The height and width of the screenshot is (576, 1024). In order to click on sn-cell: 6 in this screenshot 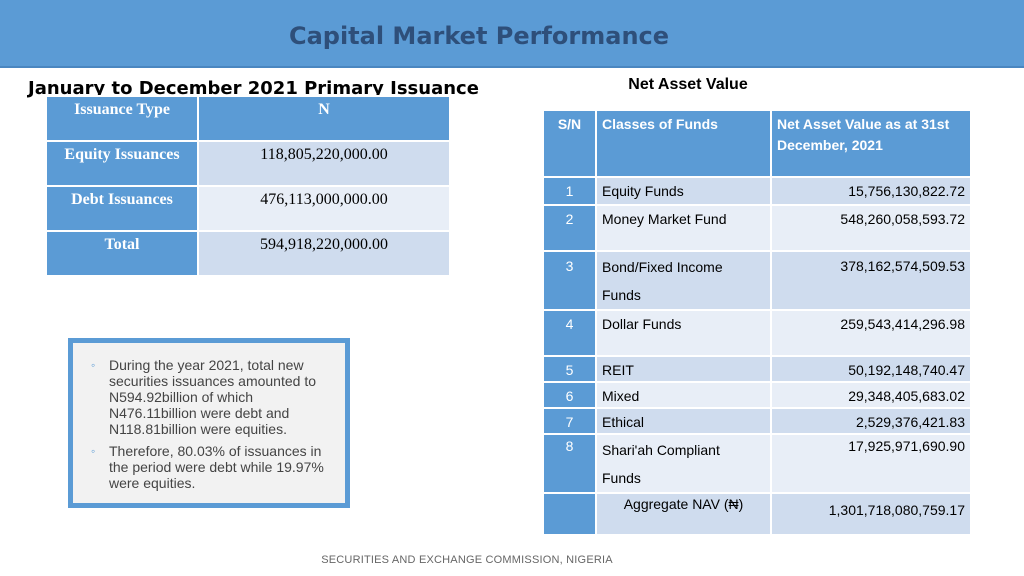, I will do `click(569, 395)`.